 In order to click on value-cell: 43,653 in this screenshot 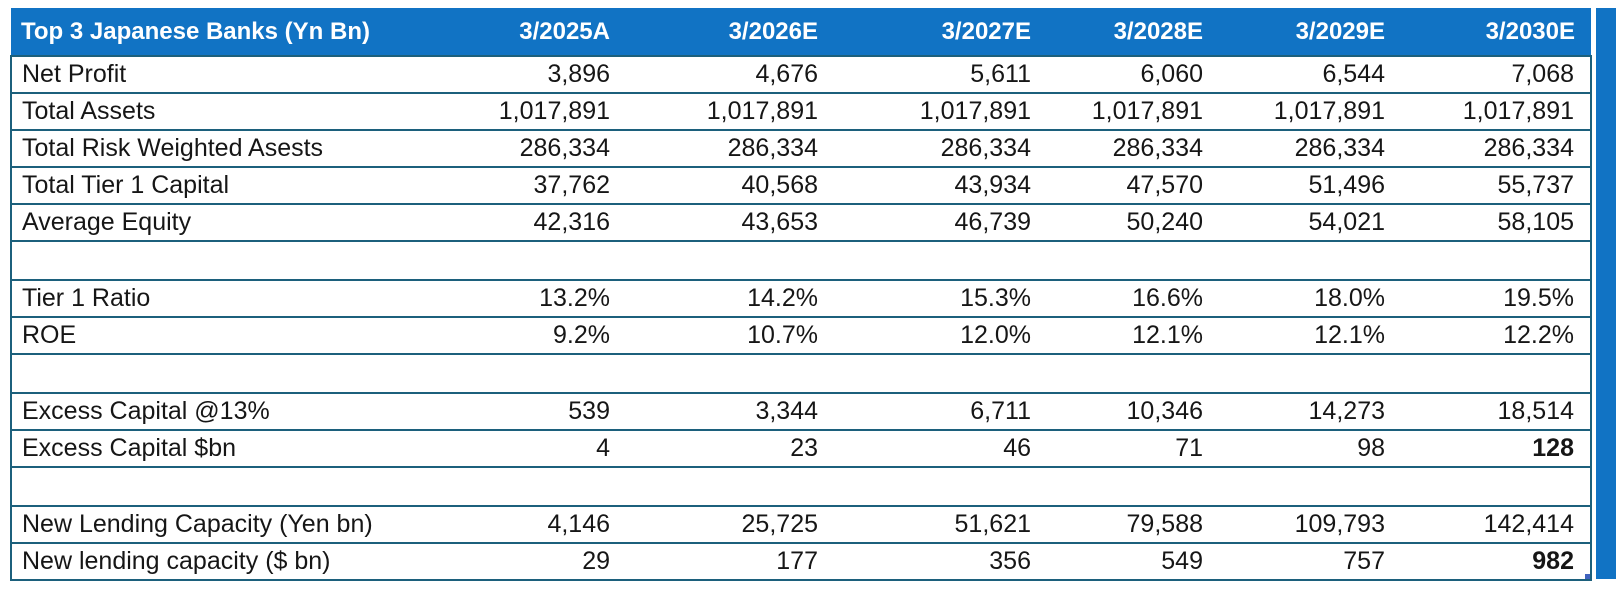, I will do `click(730, 222)`.